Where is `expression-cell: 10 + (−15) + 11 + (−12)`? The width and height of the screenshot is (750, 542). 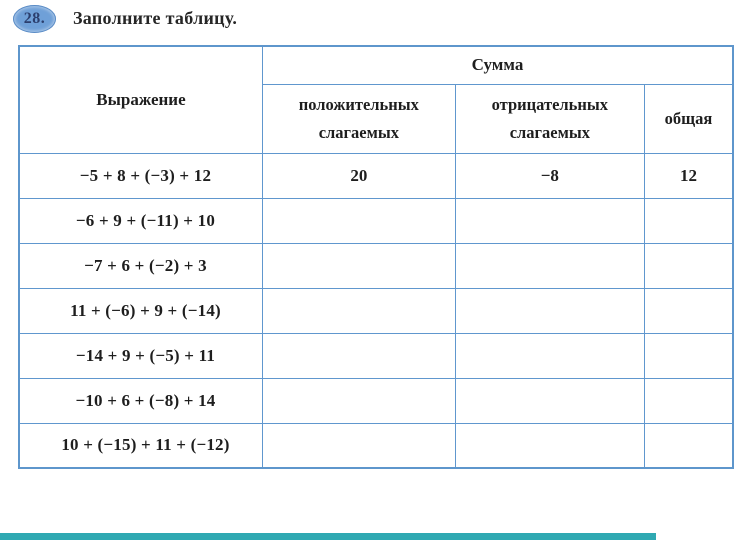
expression-cell: 10 + (−15) + 11 + (−12) is located at coordinates (140, 445).